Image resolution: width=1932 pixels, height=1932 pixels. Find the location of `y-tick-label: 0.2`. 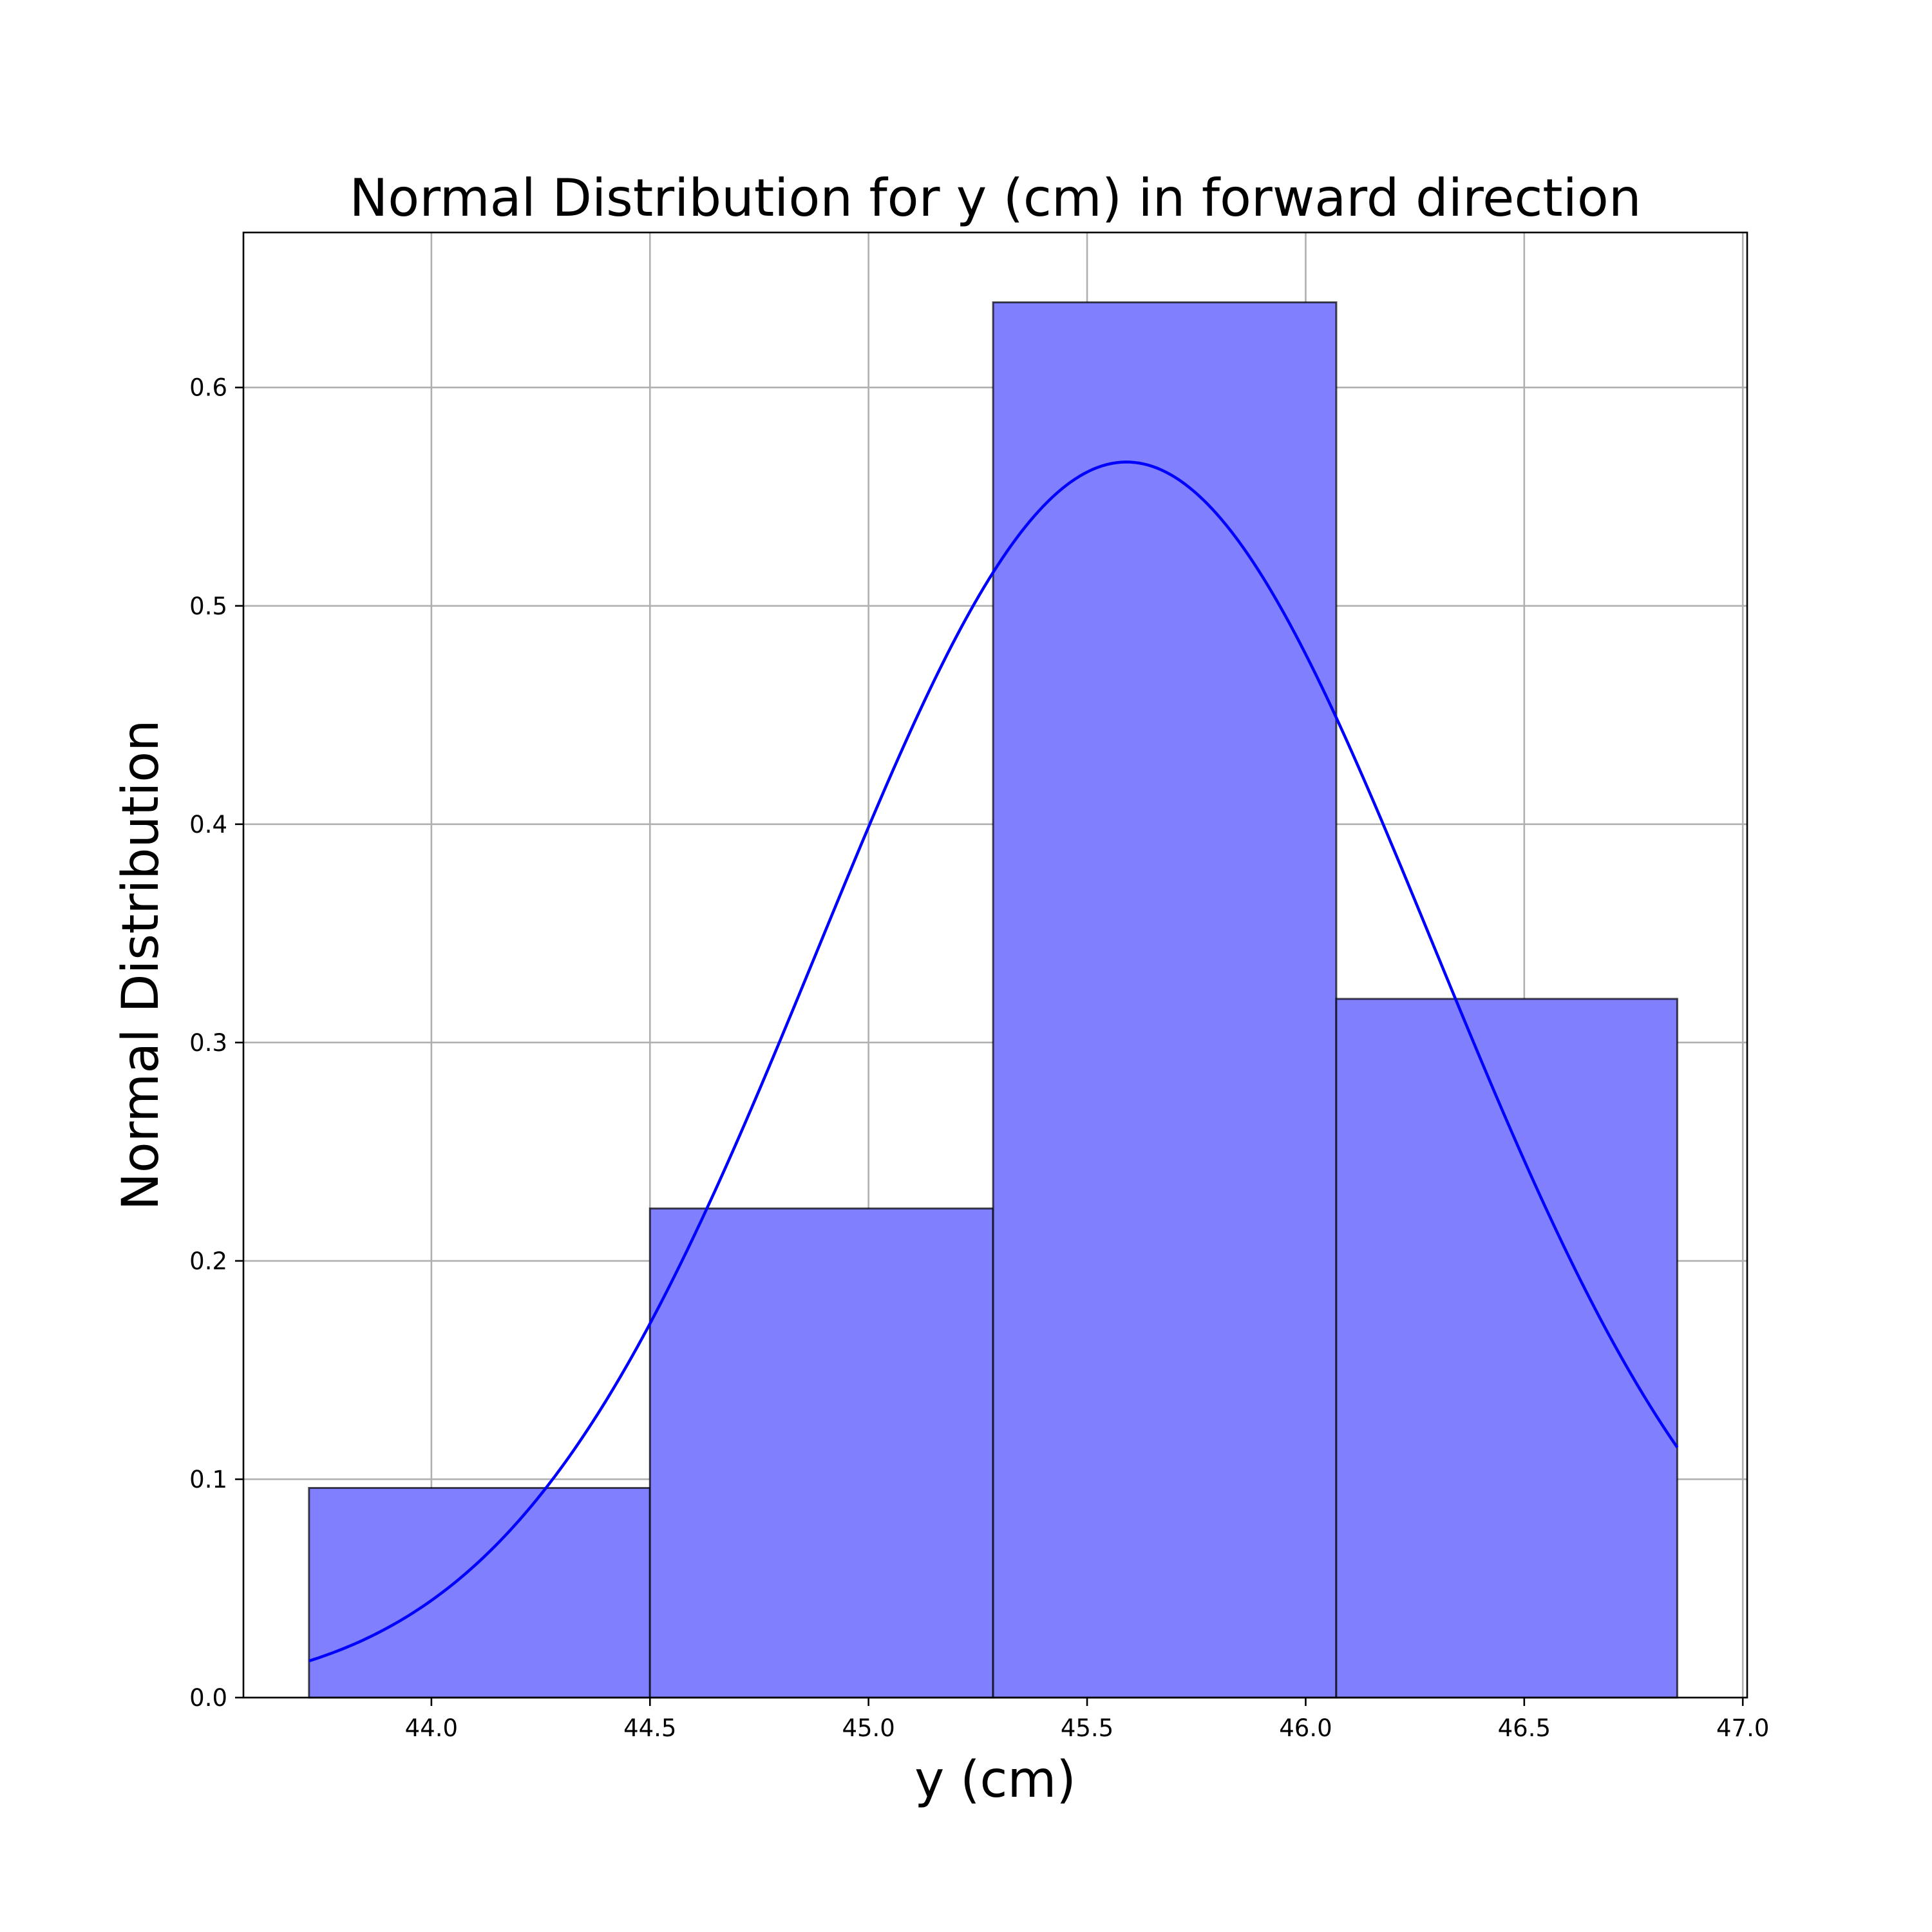

y-tick-label: 0.2 is located at coordinates (208, 1261).